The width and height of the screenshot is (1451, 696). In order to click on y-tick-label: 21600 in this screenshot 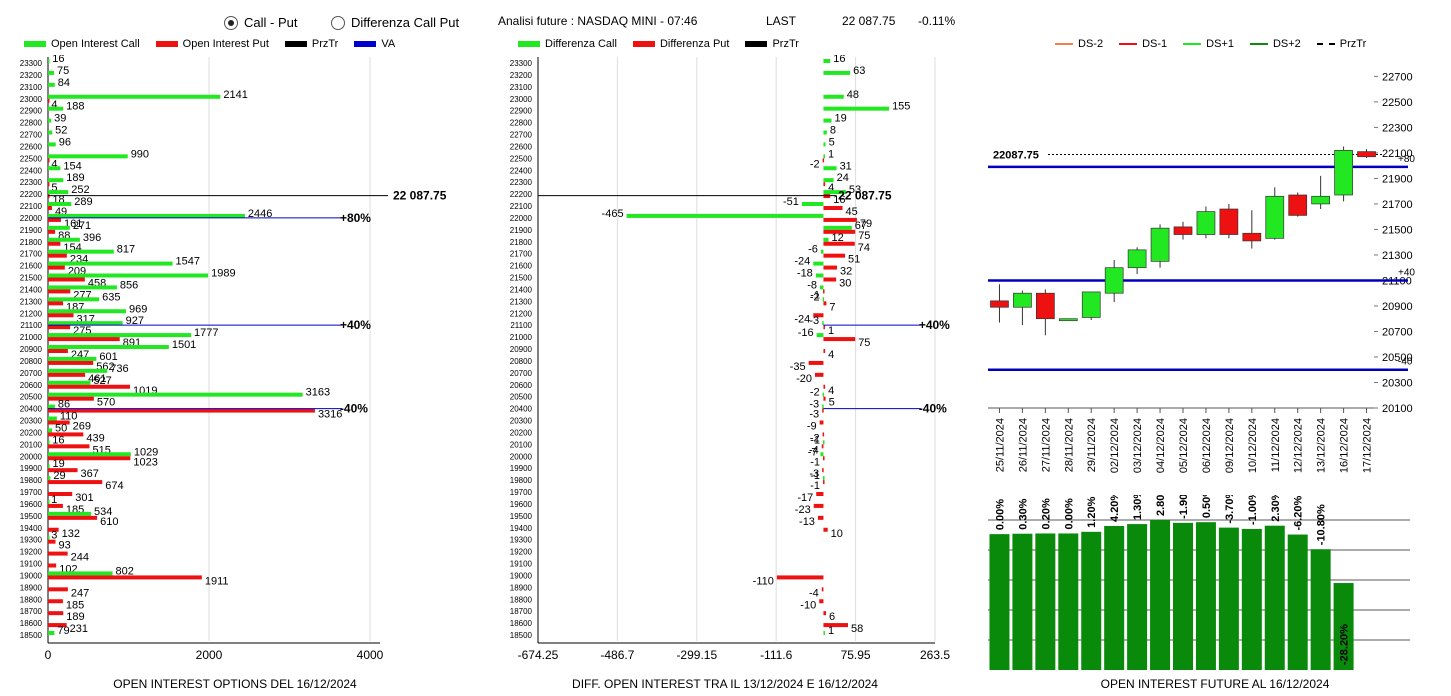, I will do `click(521, 266)`.